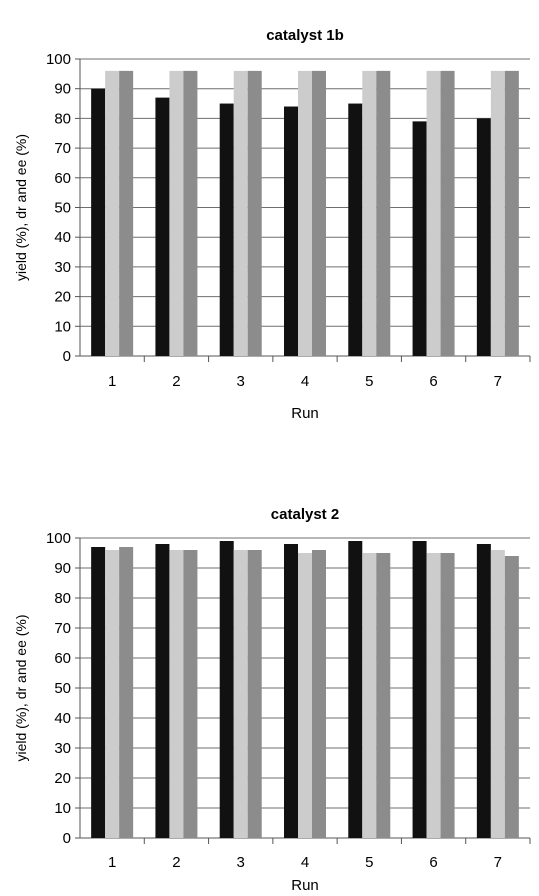 Image resolution: width=539 pixels, height=896 pixels. I want to click on chart-title: catalyst 1b, so click(305, 35).